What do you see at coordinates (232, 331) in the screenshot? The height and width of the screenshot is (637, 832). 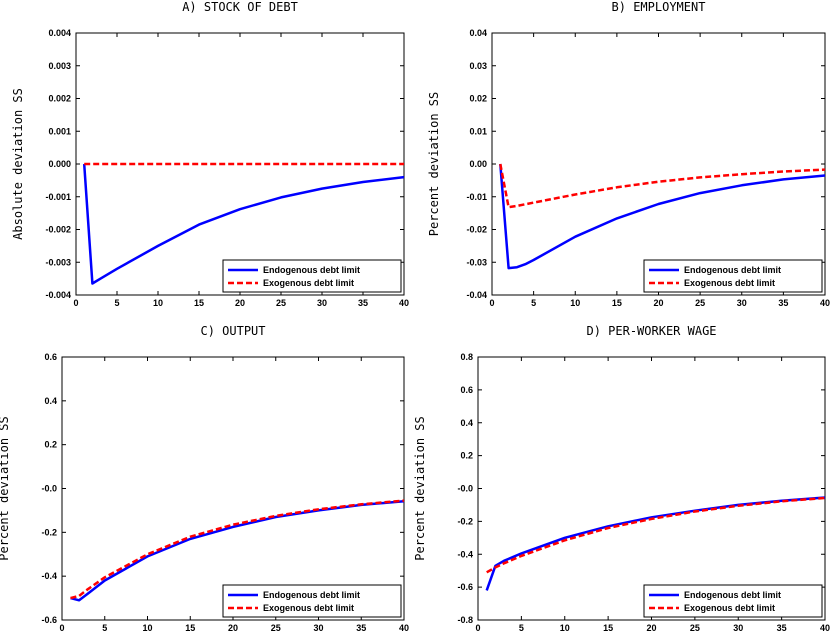 I see `panel-title: C) OUTPUT` at bounding box center [232, 331].